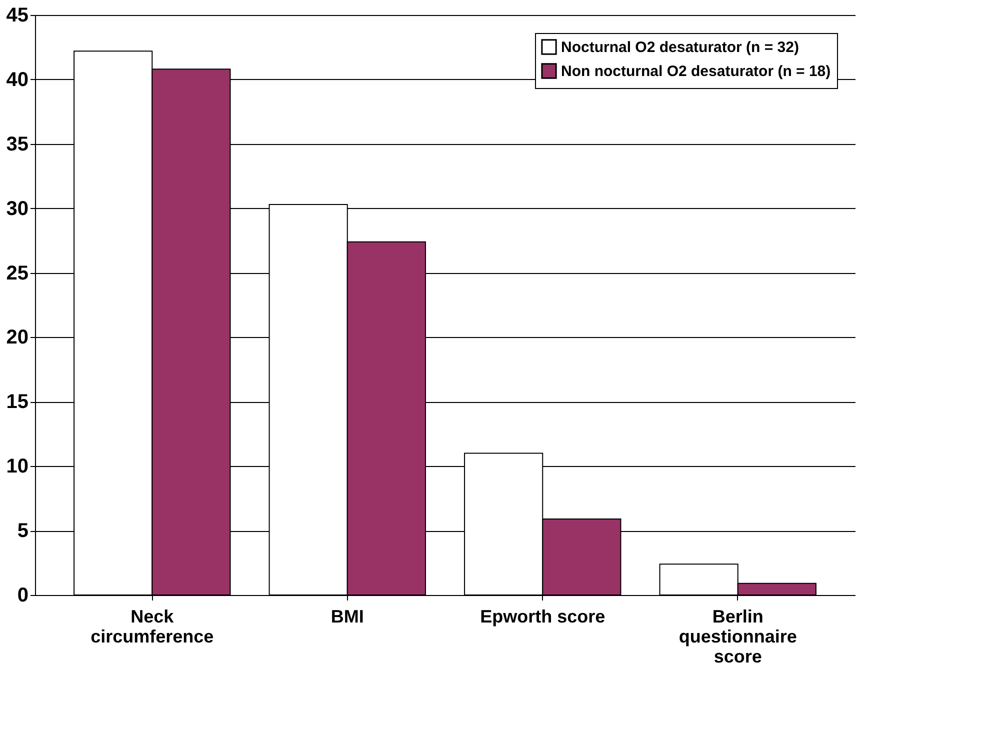  Describe the element at coordinates (17, 467) in the screenshot. I see `y-tick-label: 10` at that location.